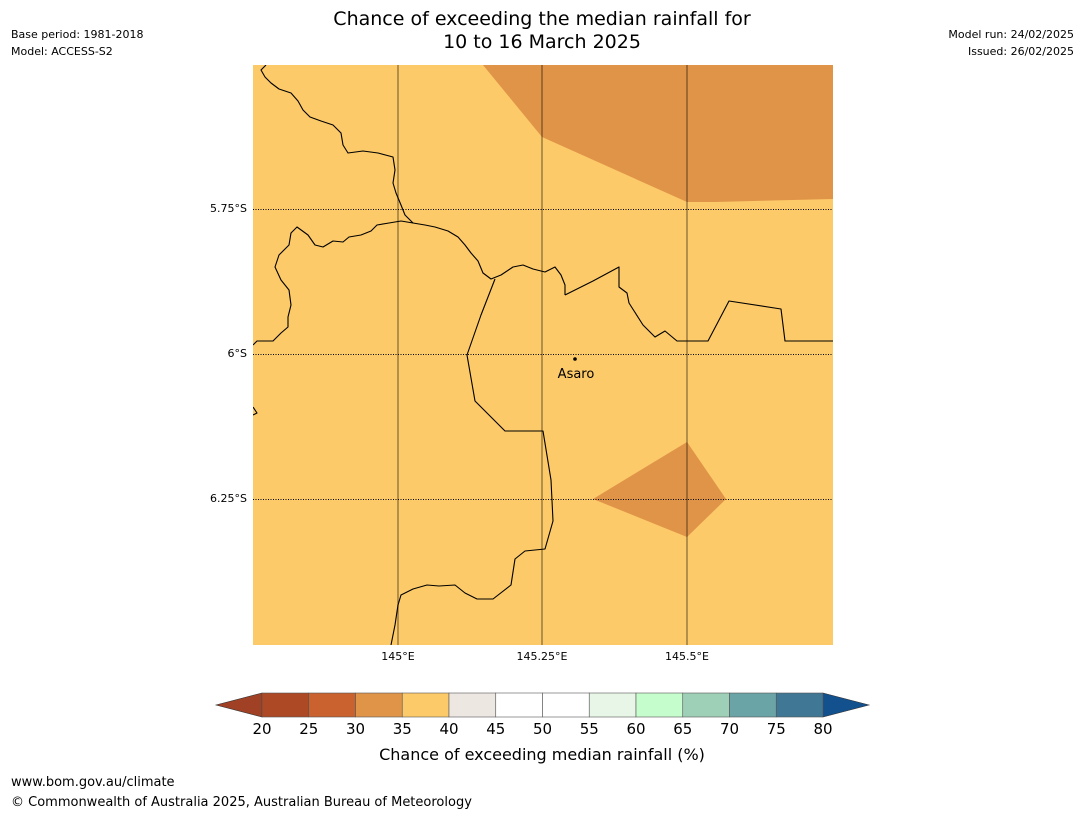 The height and width of the screenshot is (816, 1085). I want to click on meta-right: Model run: 24/02/2025 Issued: 26/02/2025, so click(1011, 43).